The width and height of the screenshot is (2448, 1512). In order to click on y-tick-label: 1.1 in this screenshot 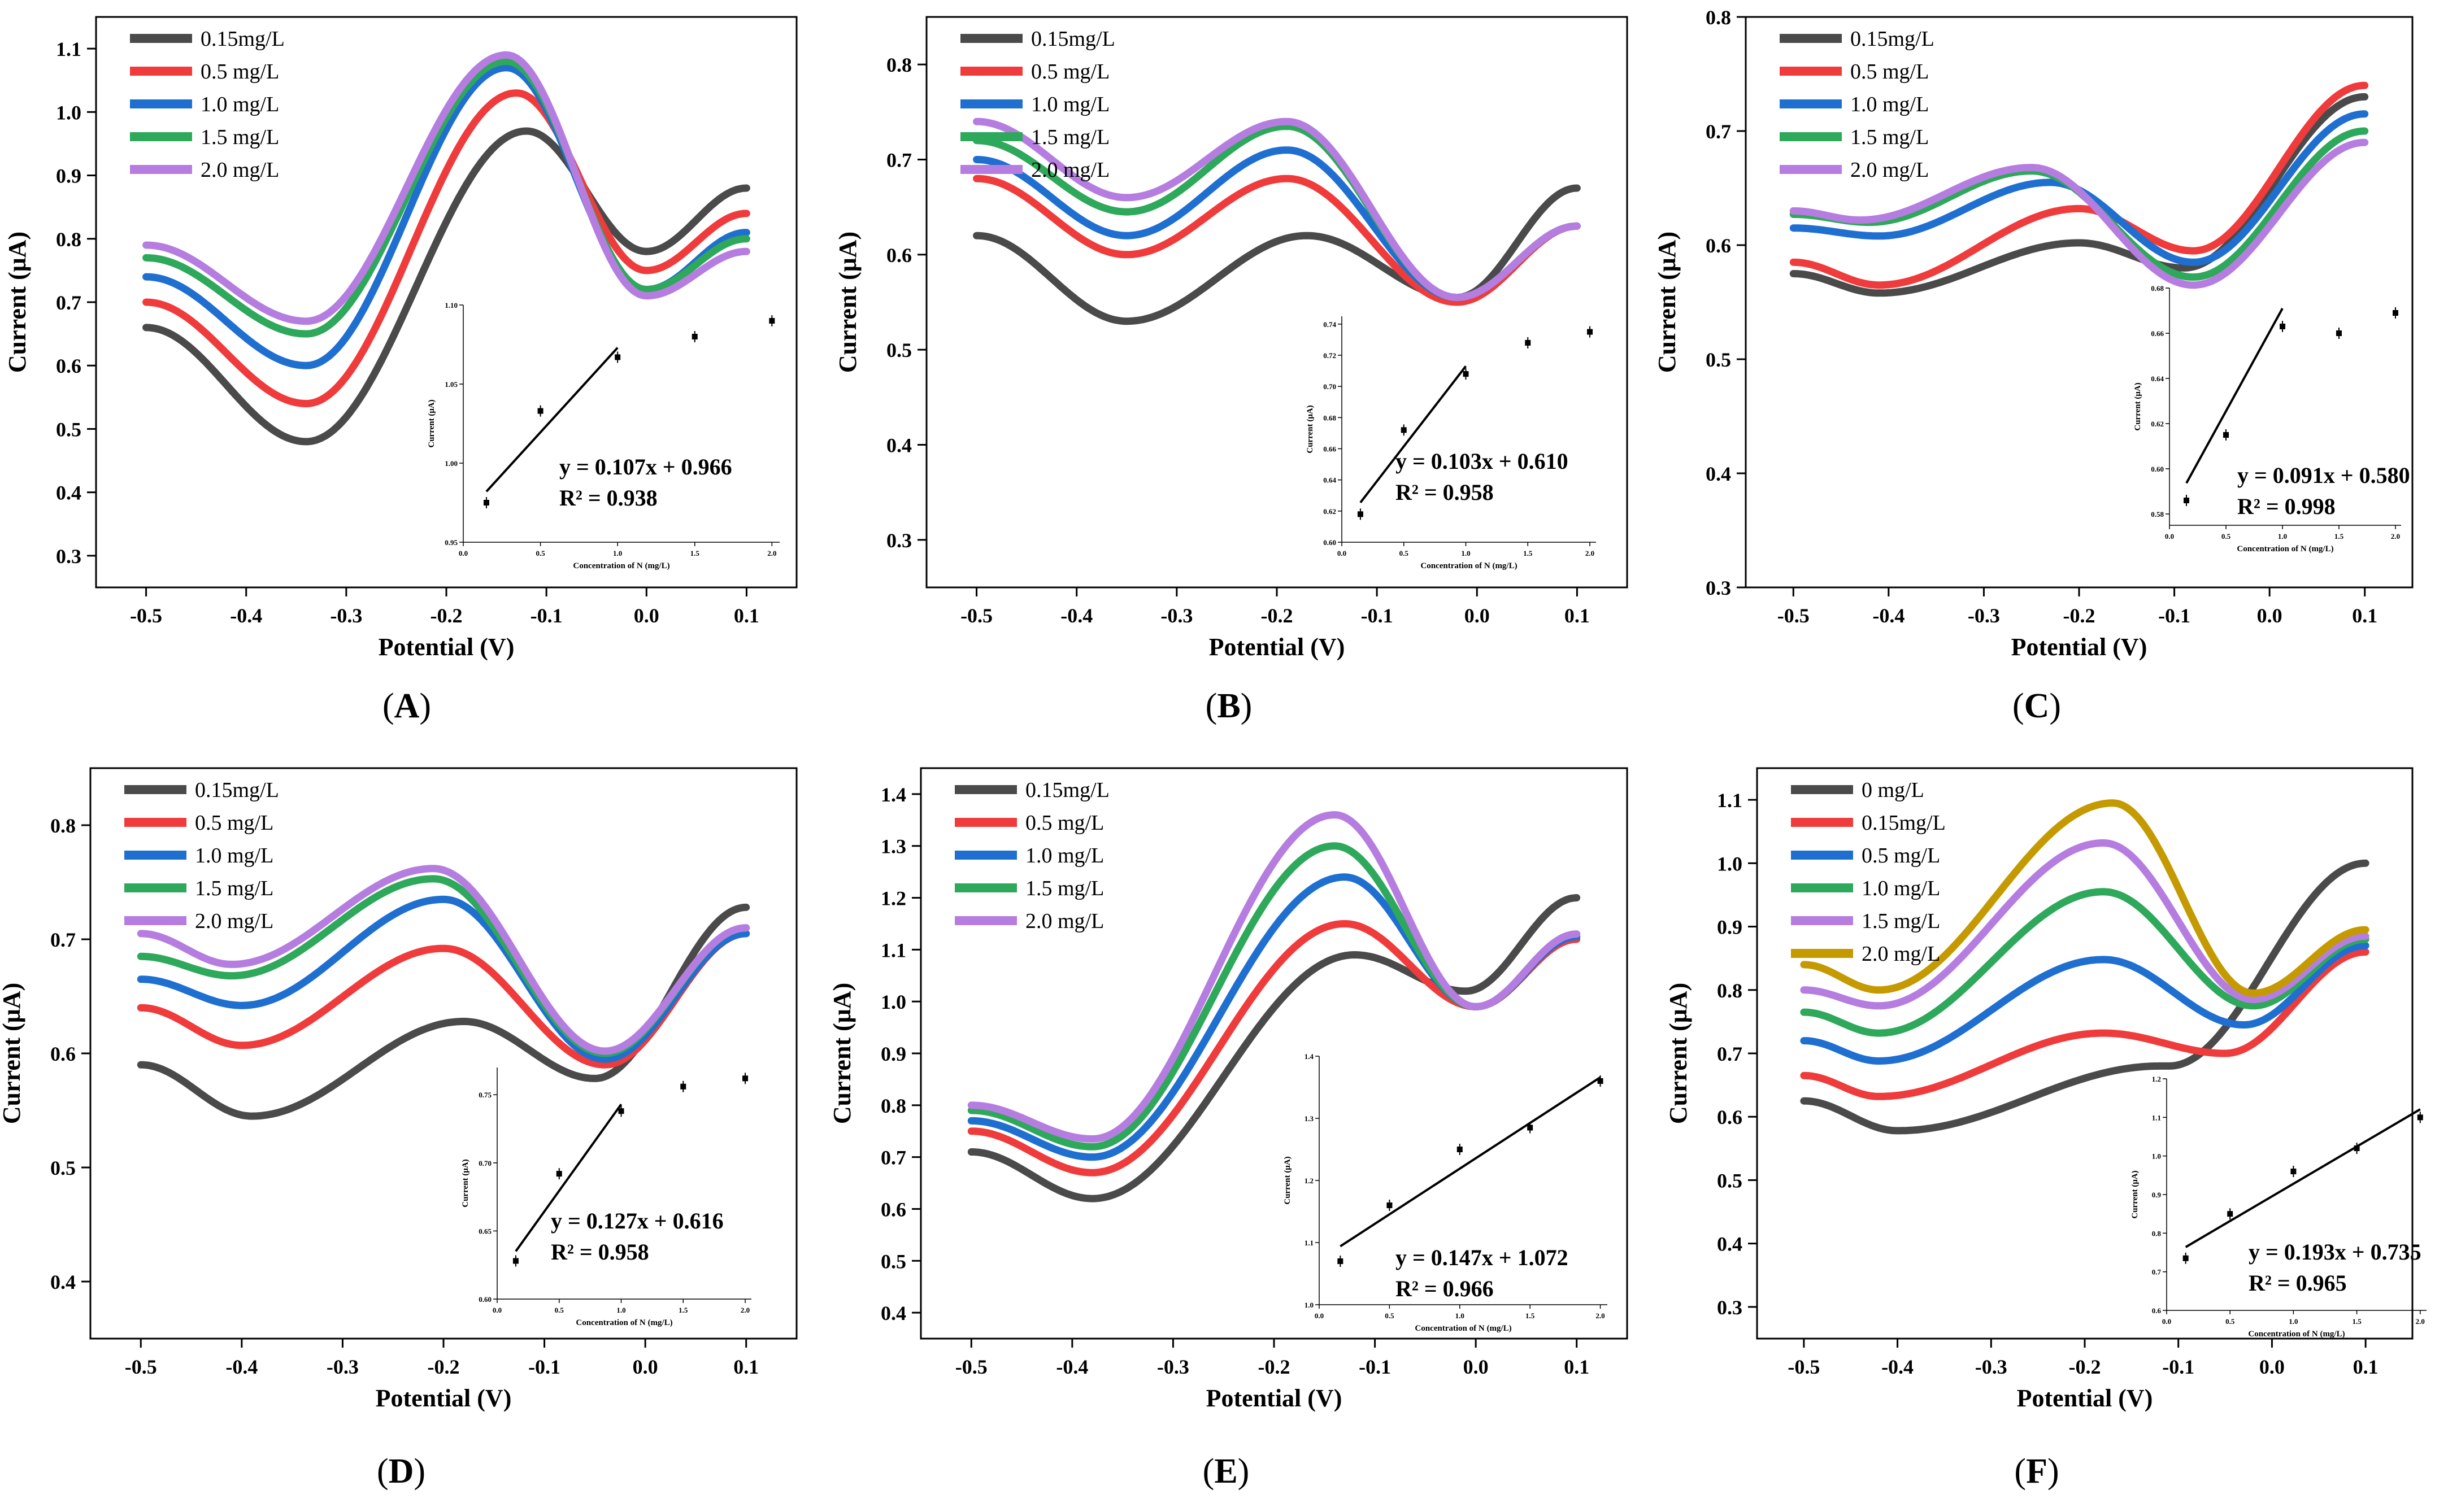, I will do `click(1729, 800)`.